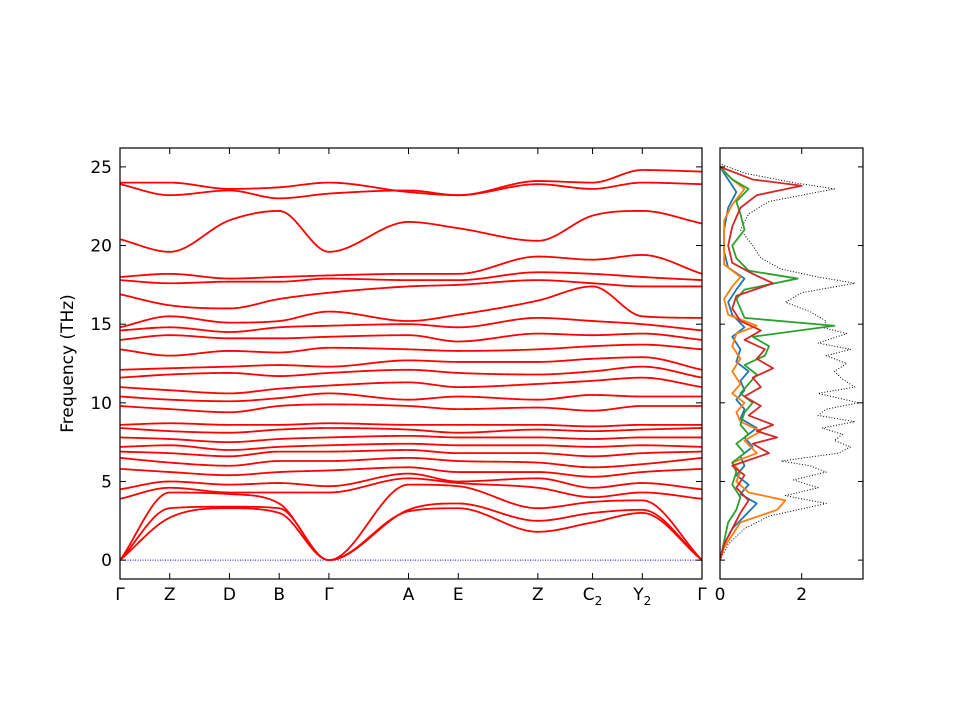 The width and height of the screenshot is (960, 724). Describe the element at coordinates (801, 595) in the screenshot. I see `dos-x-tick-label: 2` at that location.